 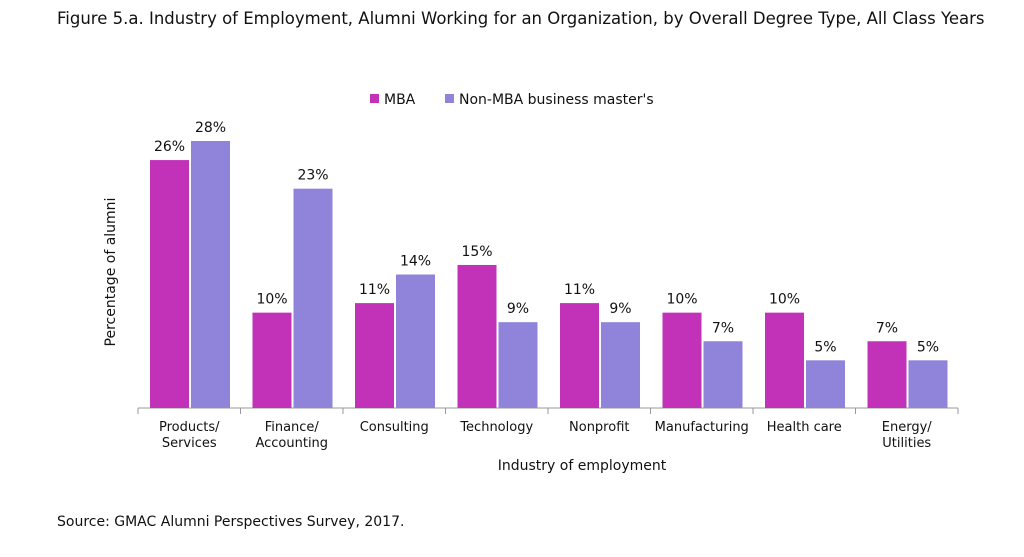 What do you see at coordinates (312, 176) in the screenshot?
I see `data-label: 23%` at bounding box center [312, 176].